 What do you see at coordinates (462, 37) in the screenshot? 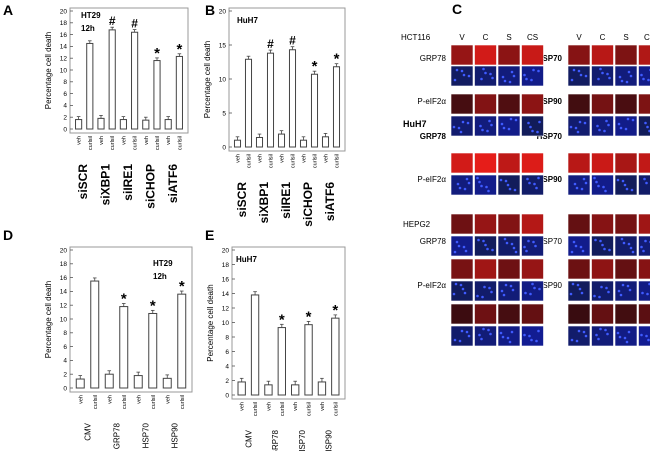
I see `column-header: V` at bounding box center [462, 37].